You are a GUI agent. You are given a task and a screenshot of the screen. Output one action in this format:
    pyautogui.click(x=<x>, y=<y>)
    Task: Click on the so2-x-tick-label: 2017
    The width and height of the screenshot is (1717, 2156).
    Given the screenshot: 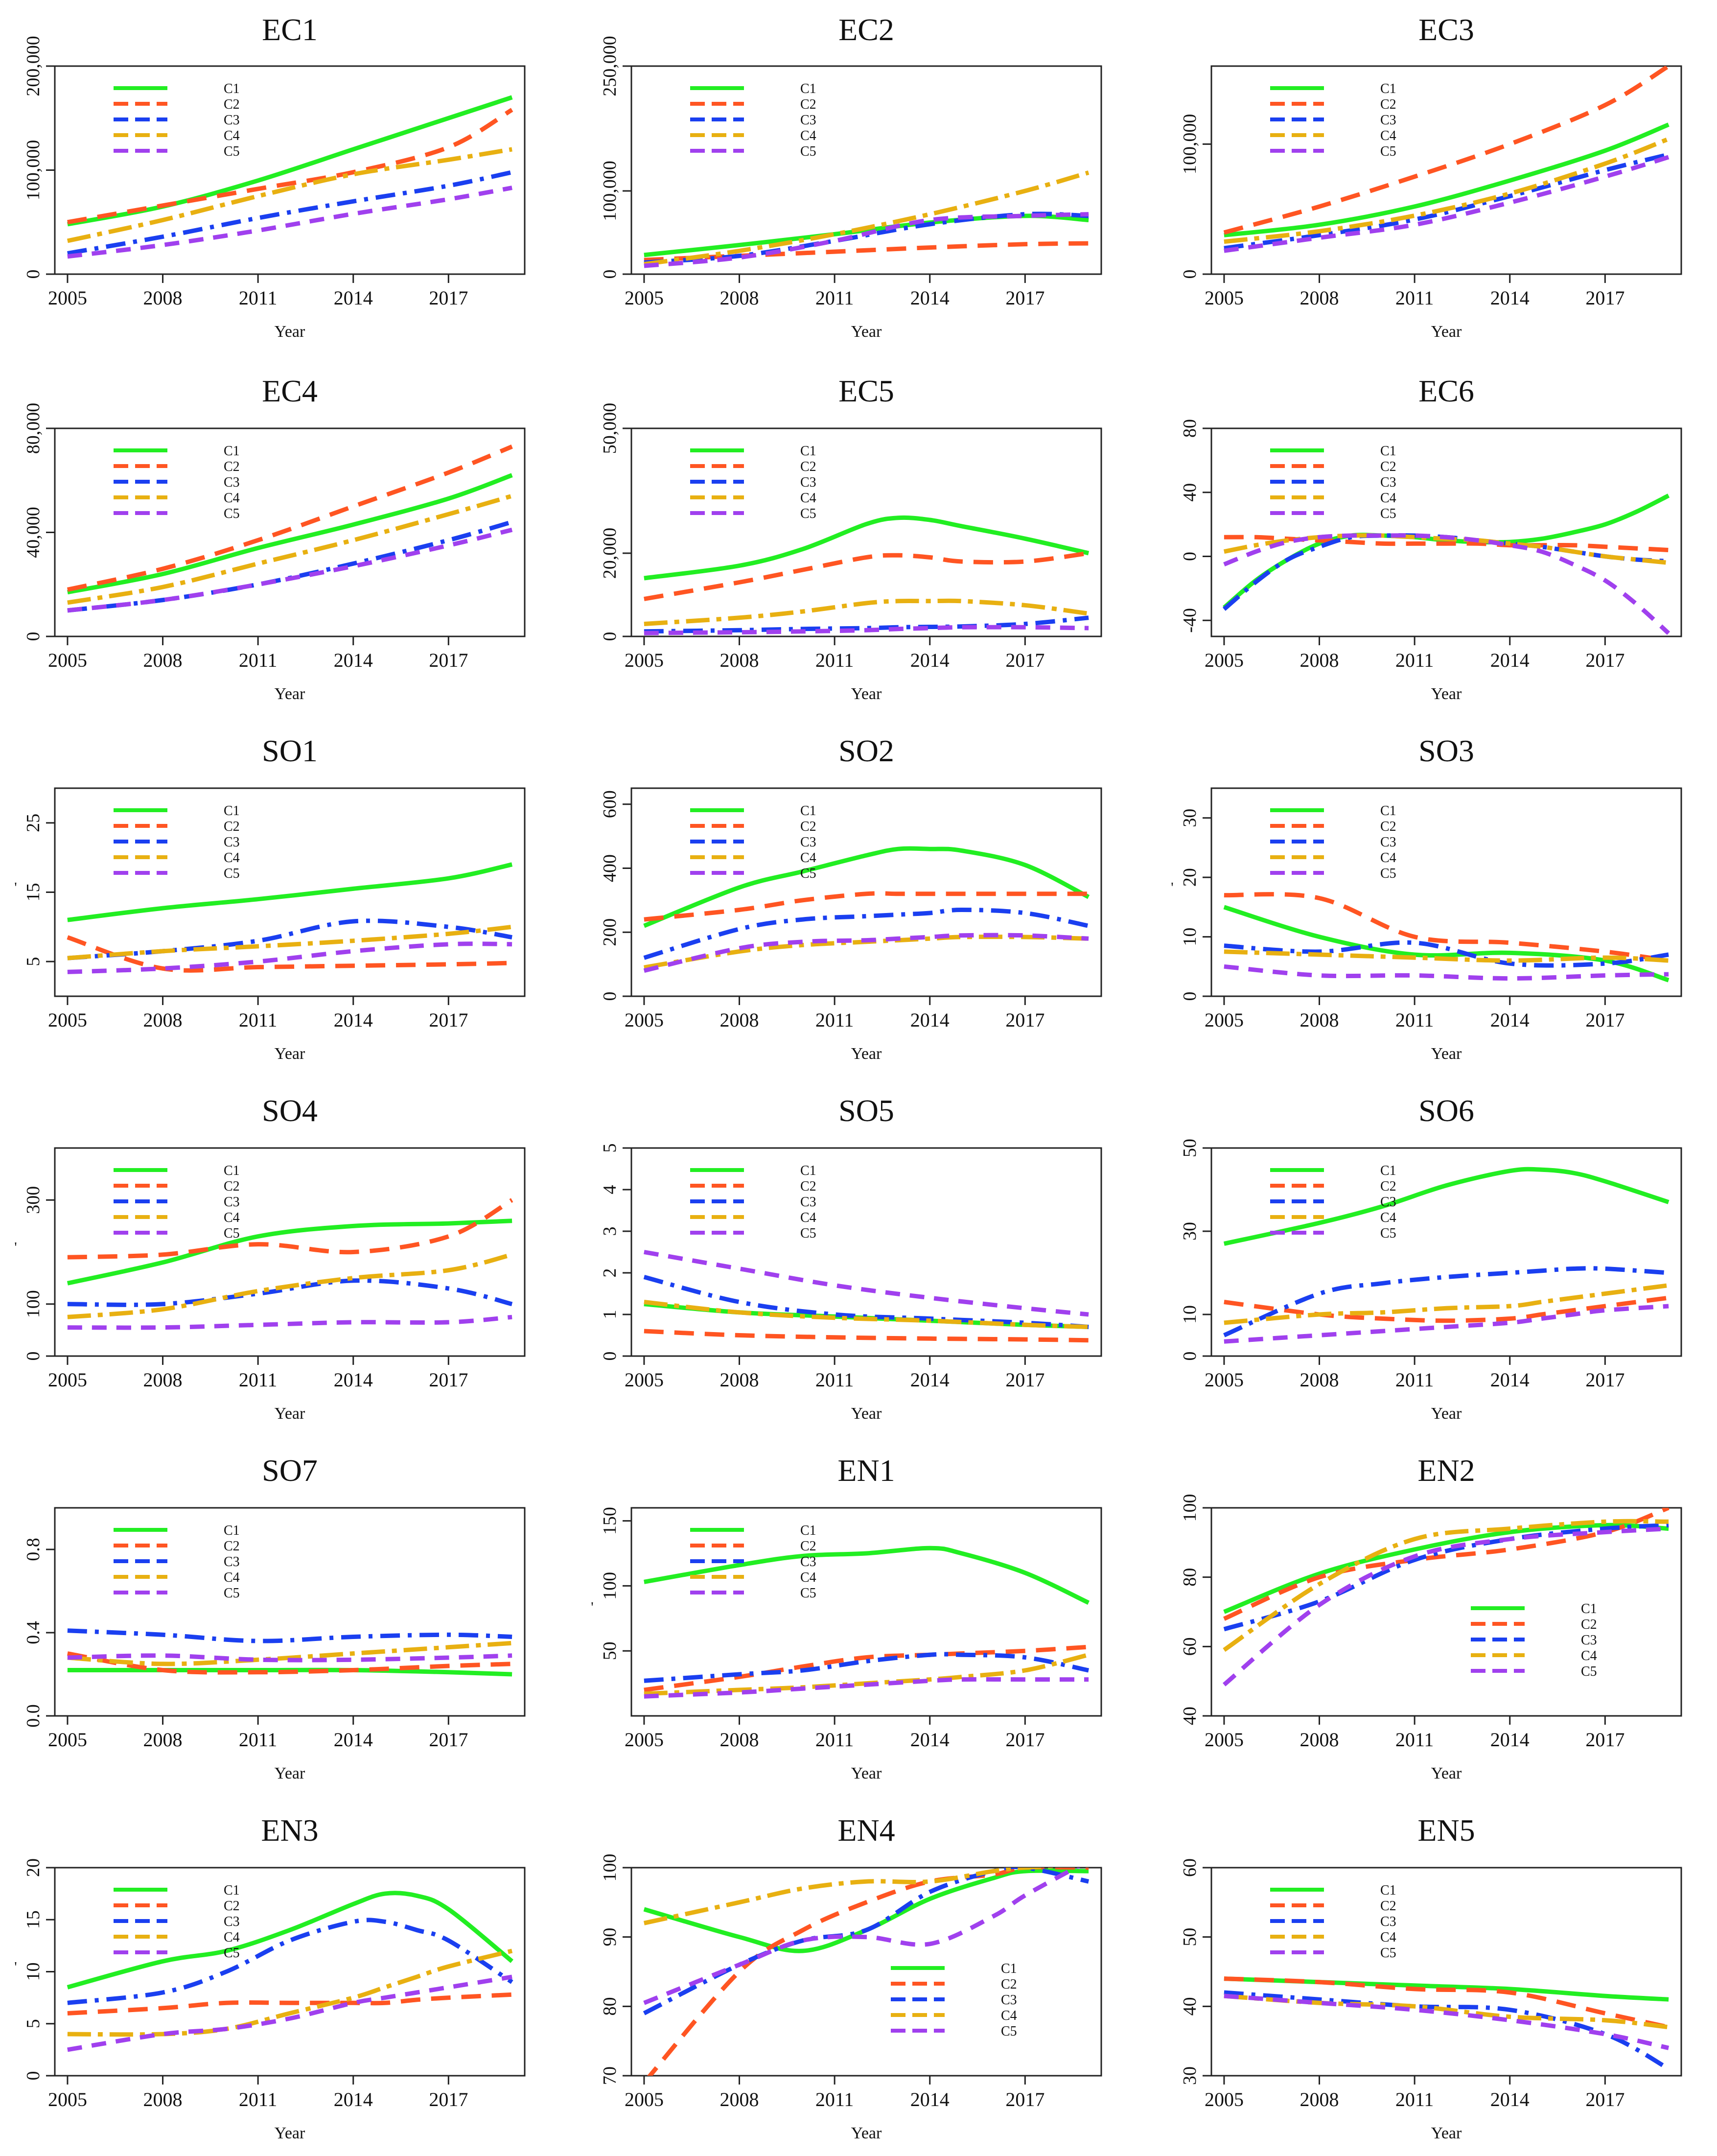 What is the action you would take?
    pyautogui.click(x=1024, y=1020)
    